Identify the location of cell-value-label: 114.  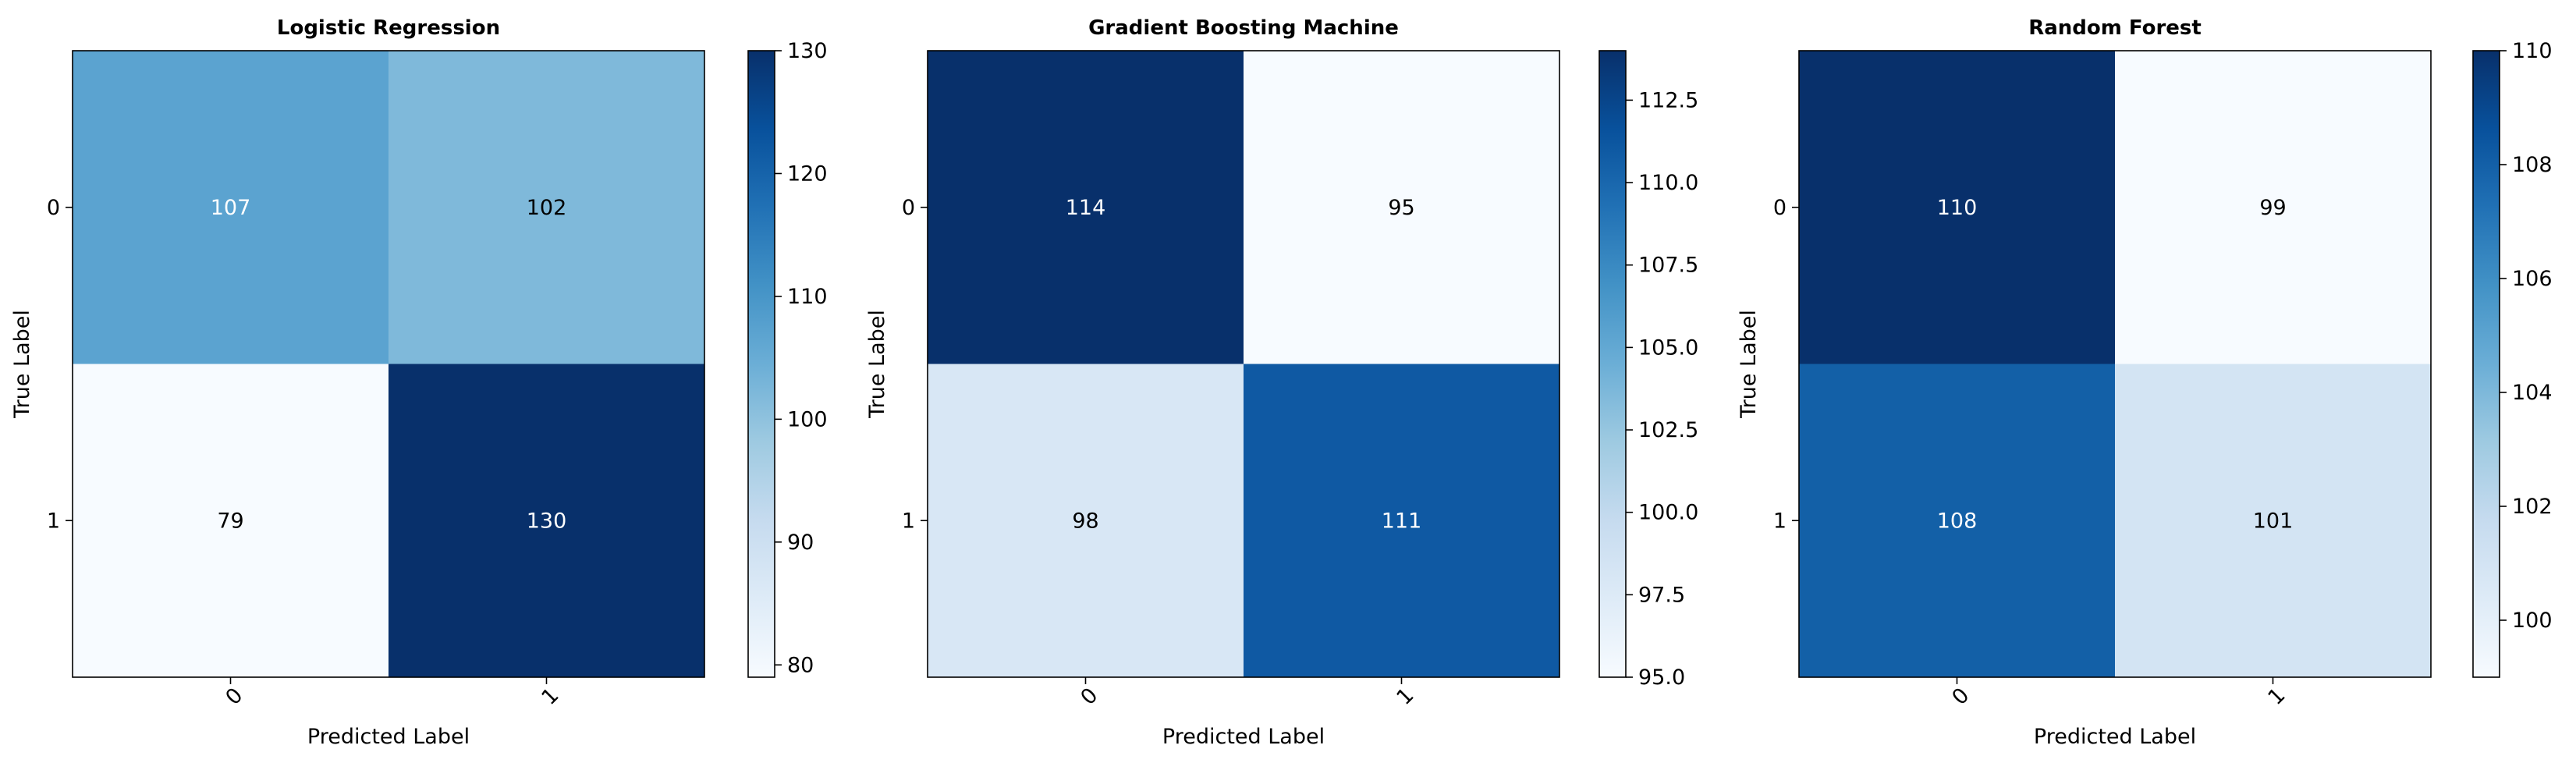
(1086, 208).